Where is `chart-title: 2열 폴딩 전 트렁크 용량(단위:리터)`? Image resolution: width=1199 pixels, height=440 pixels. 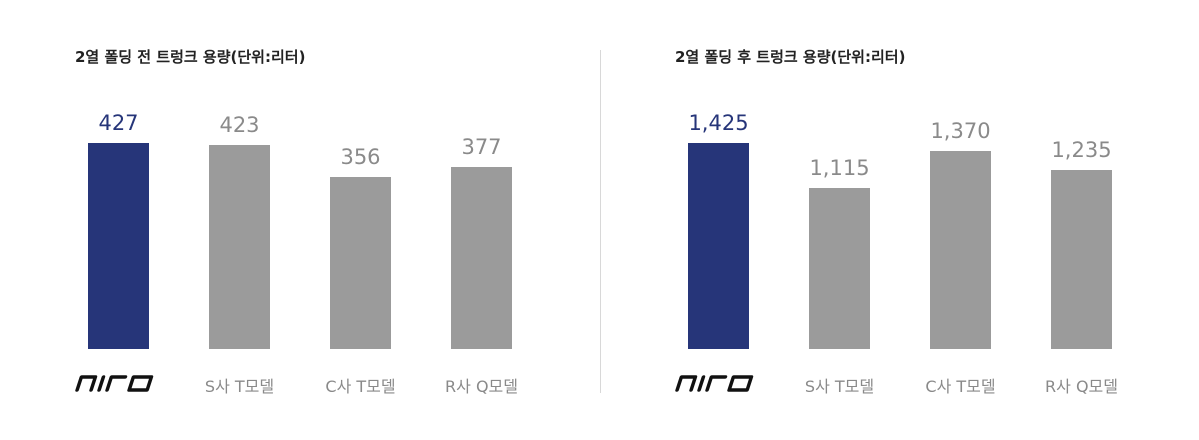
chart-title: 2열 폴딩 전 트렁크 용량(단위:리터) is located at coordinates (190, 57).